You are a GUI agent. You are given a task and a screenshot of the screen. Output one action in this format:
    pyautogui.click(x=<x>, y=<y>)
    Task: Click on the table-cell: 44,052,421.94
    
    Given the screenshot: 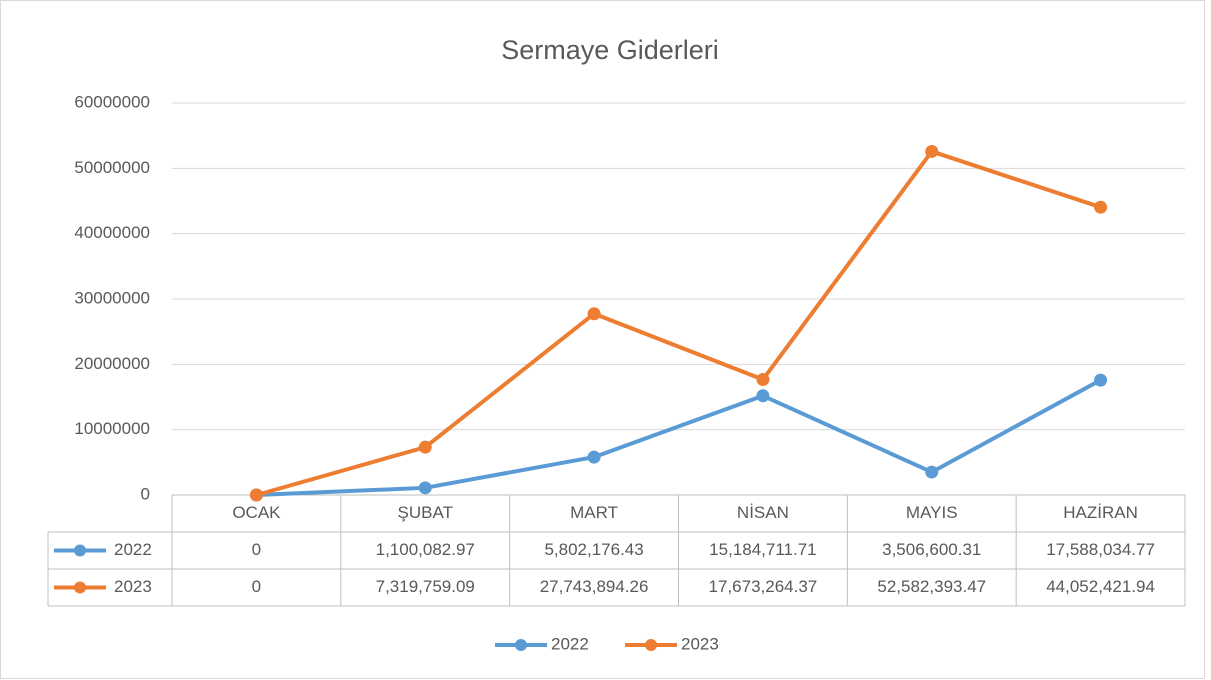 What is the action you would take?
    pyautogui.click(x=1100, y=586)
    